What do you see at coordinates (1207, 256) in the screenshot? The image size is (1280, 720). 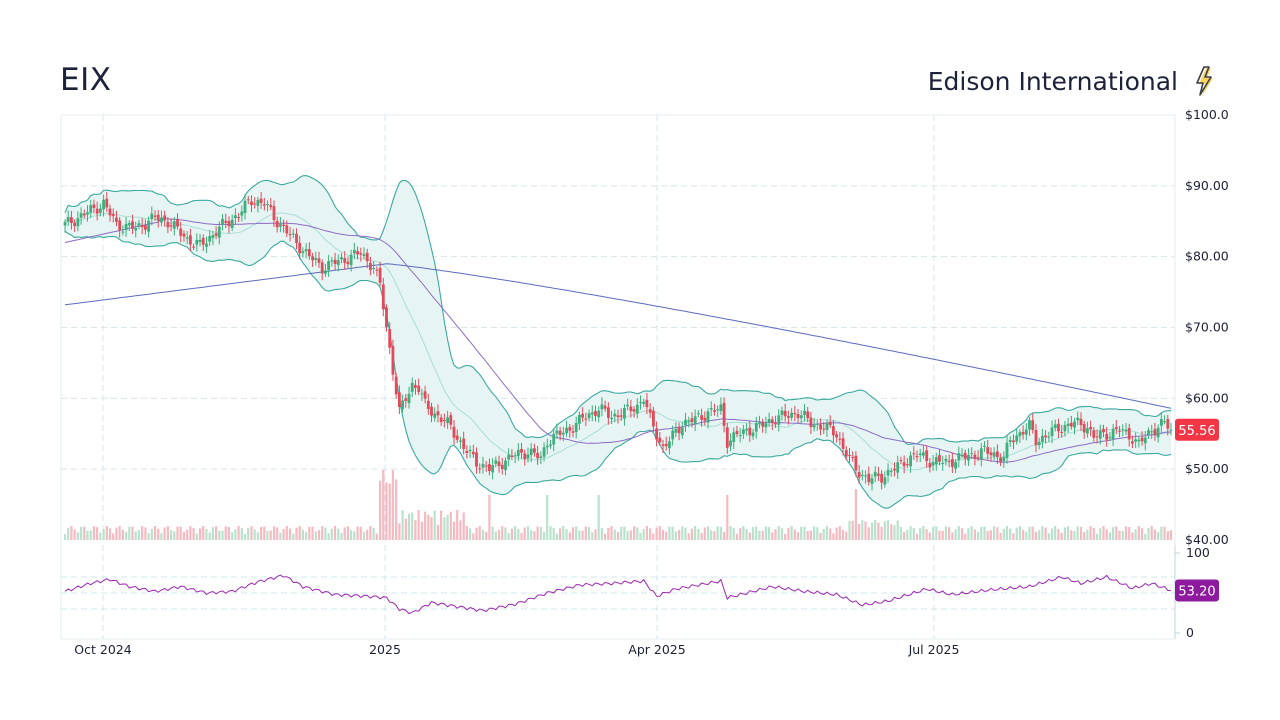 I see `price-axis-label: $80.00` at bounding box center [1207, 256].